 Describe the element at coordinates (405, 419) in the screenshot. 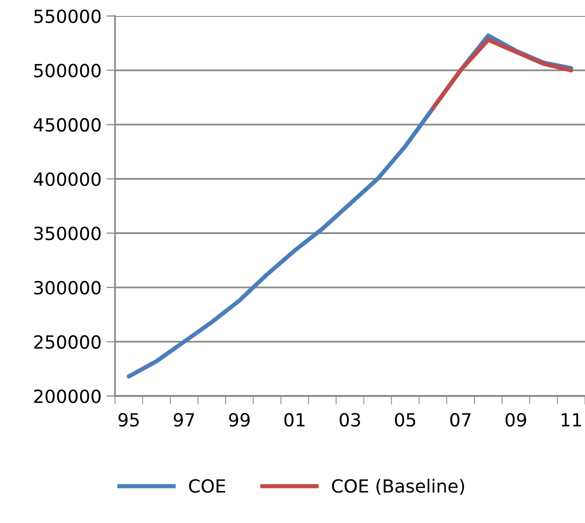

I see `x-tick-label: 05` at that location.